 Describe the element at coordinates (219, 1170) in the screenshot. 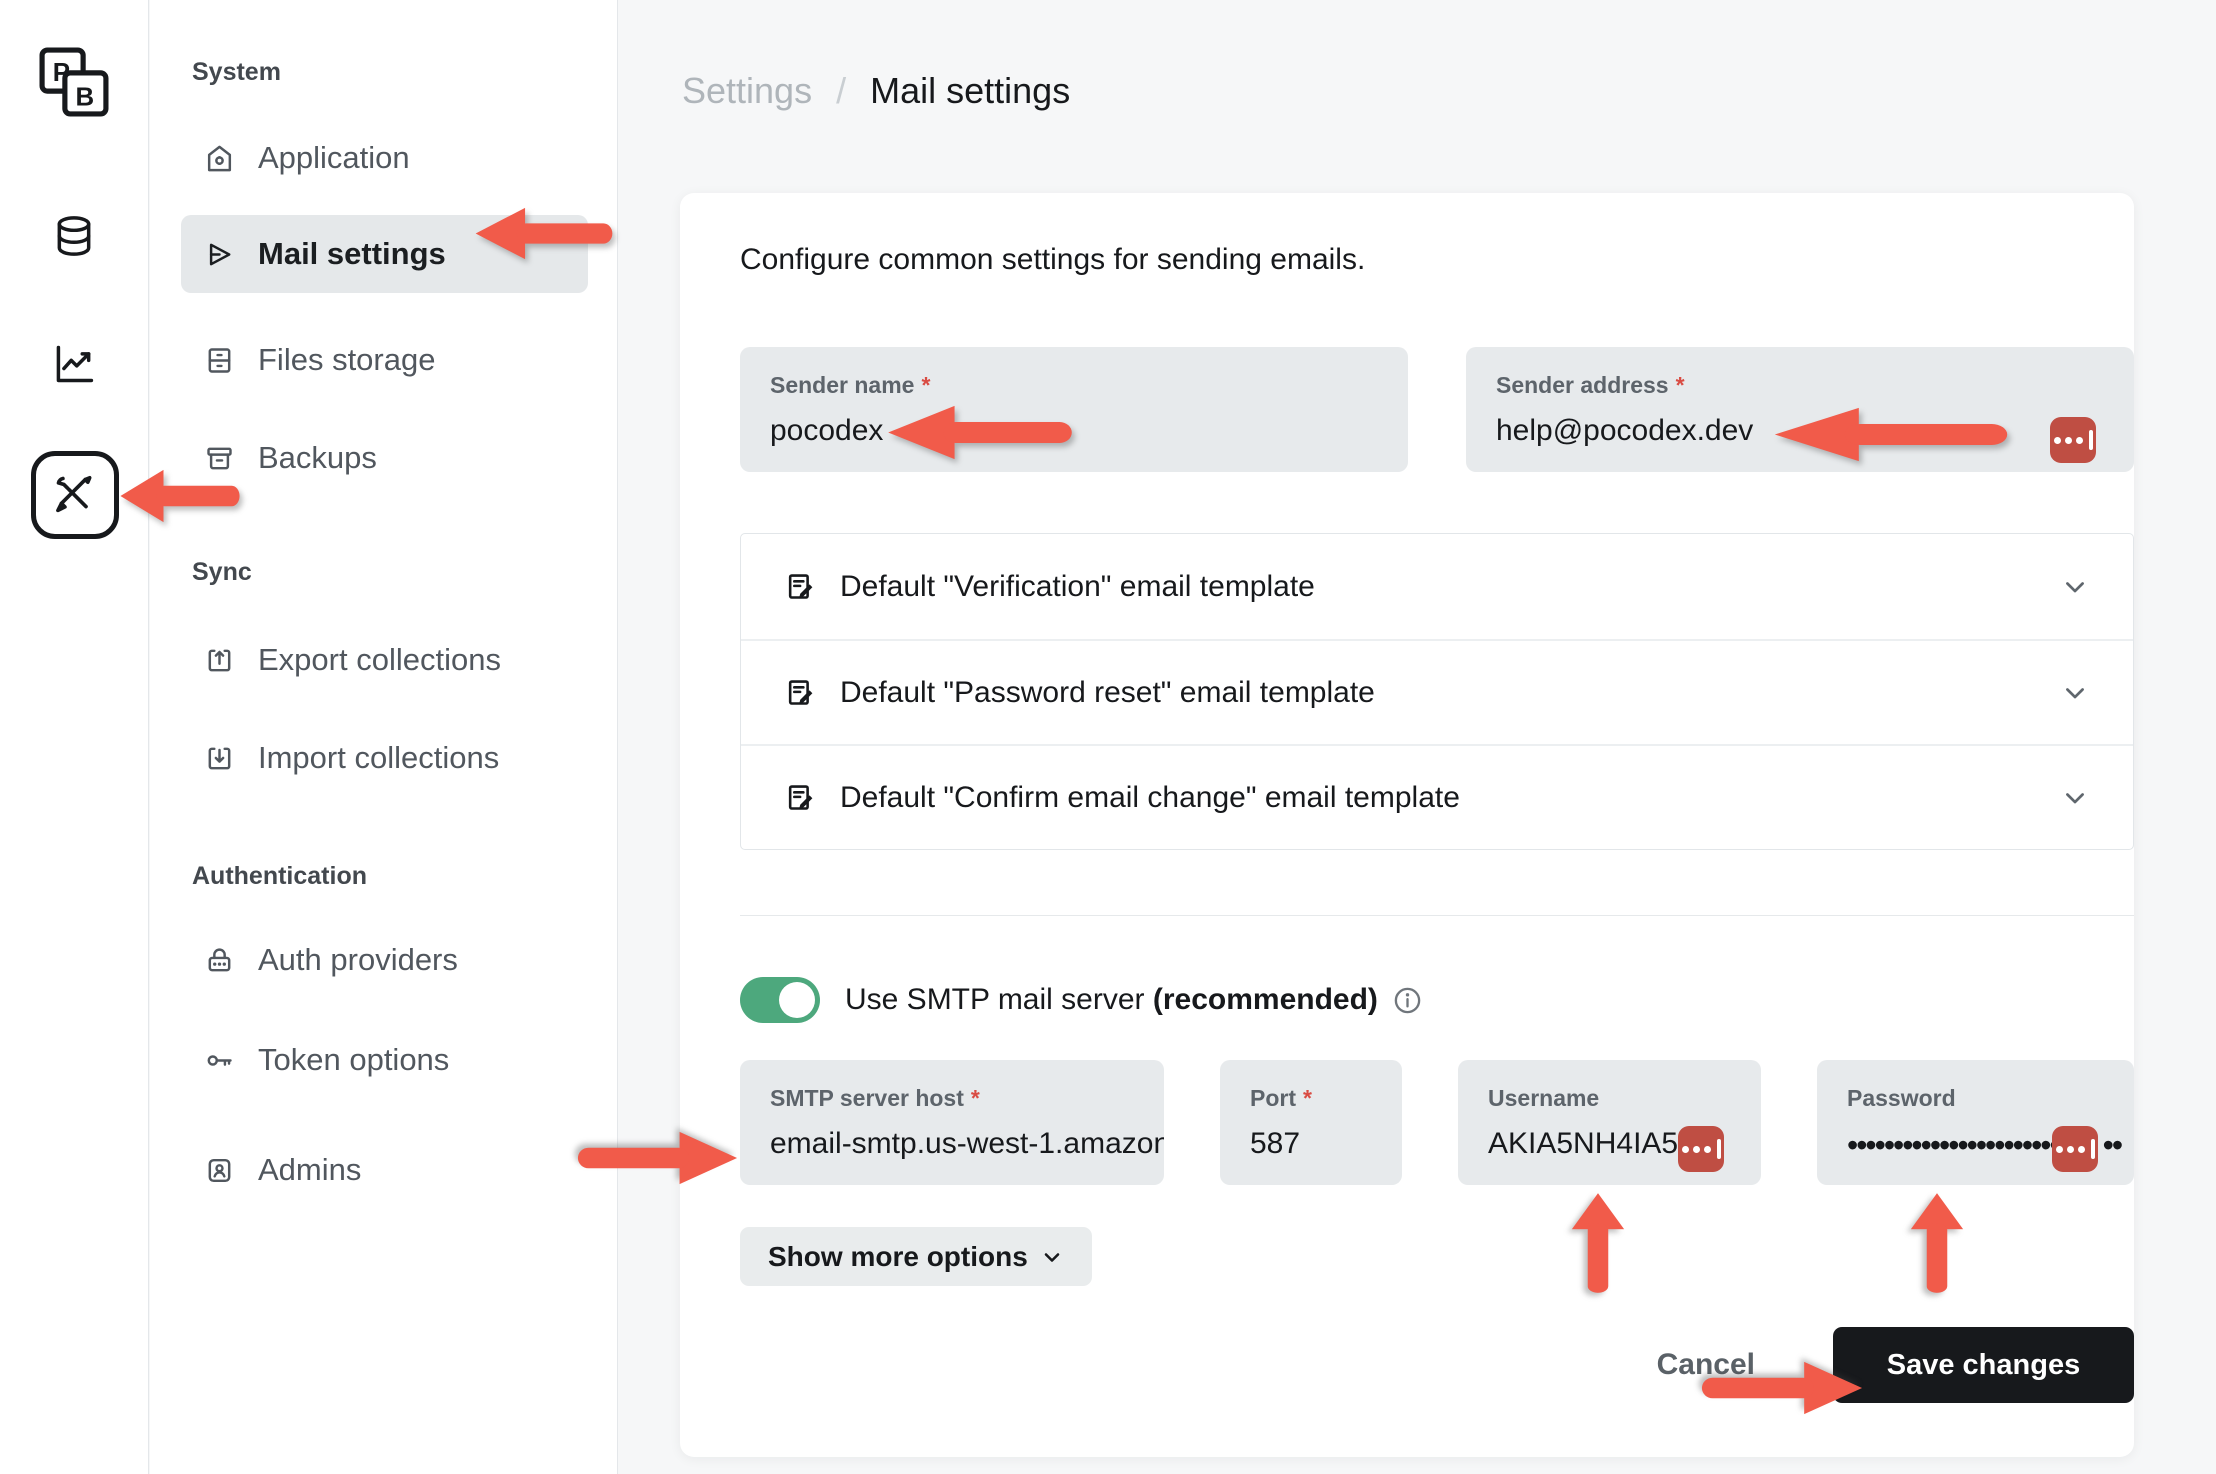

I see `admins-icon` at that location.